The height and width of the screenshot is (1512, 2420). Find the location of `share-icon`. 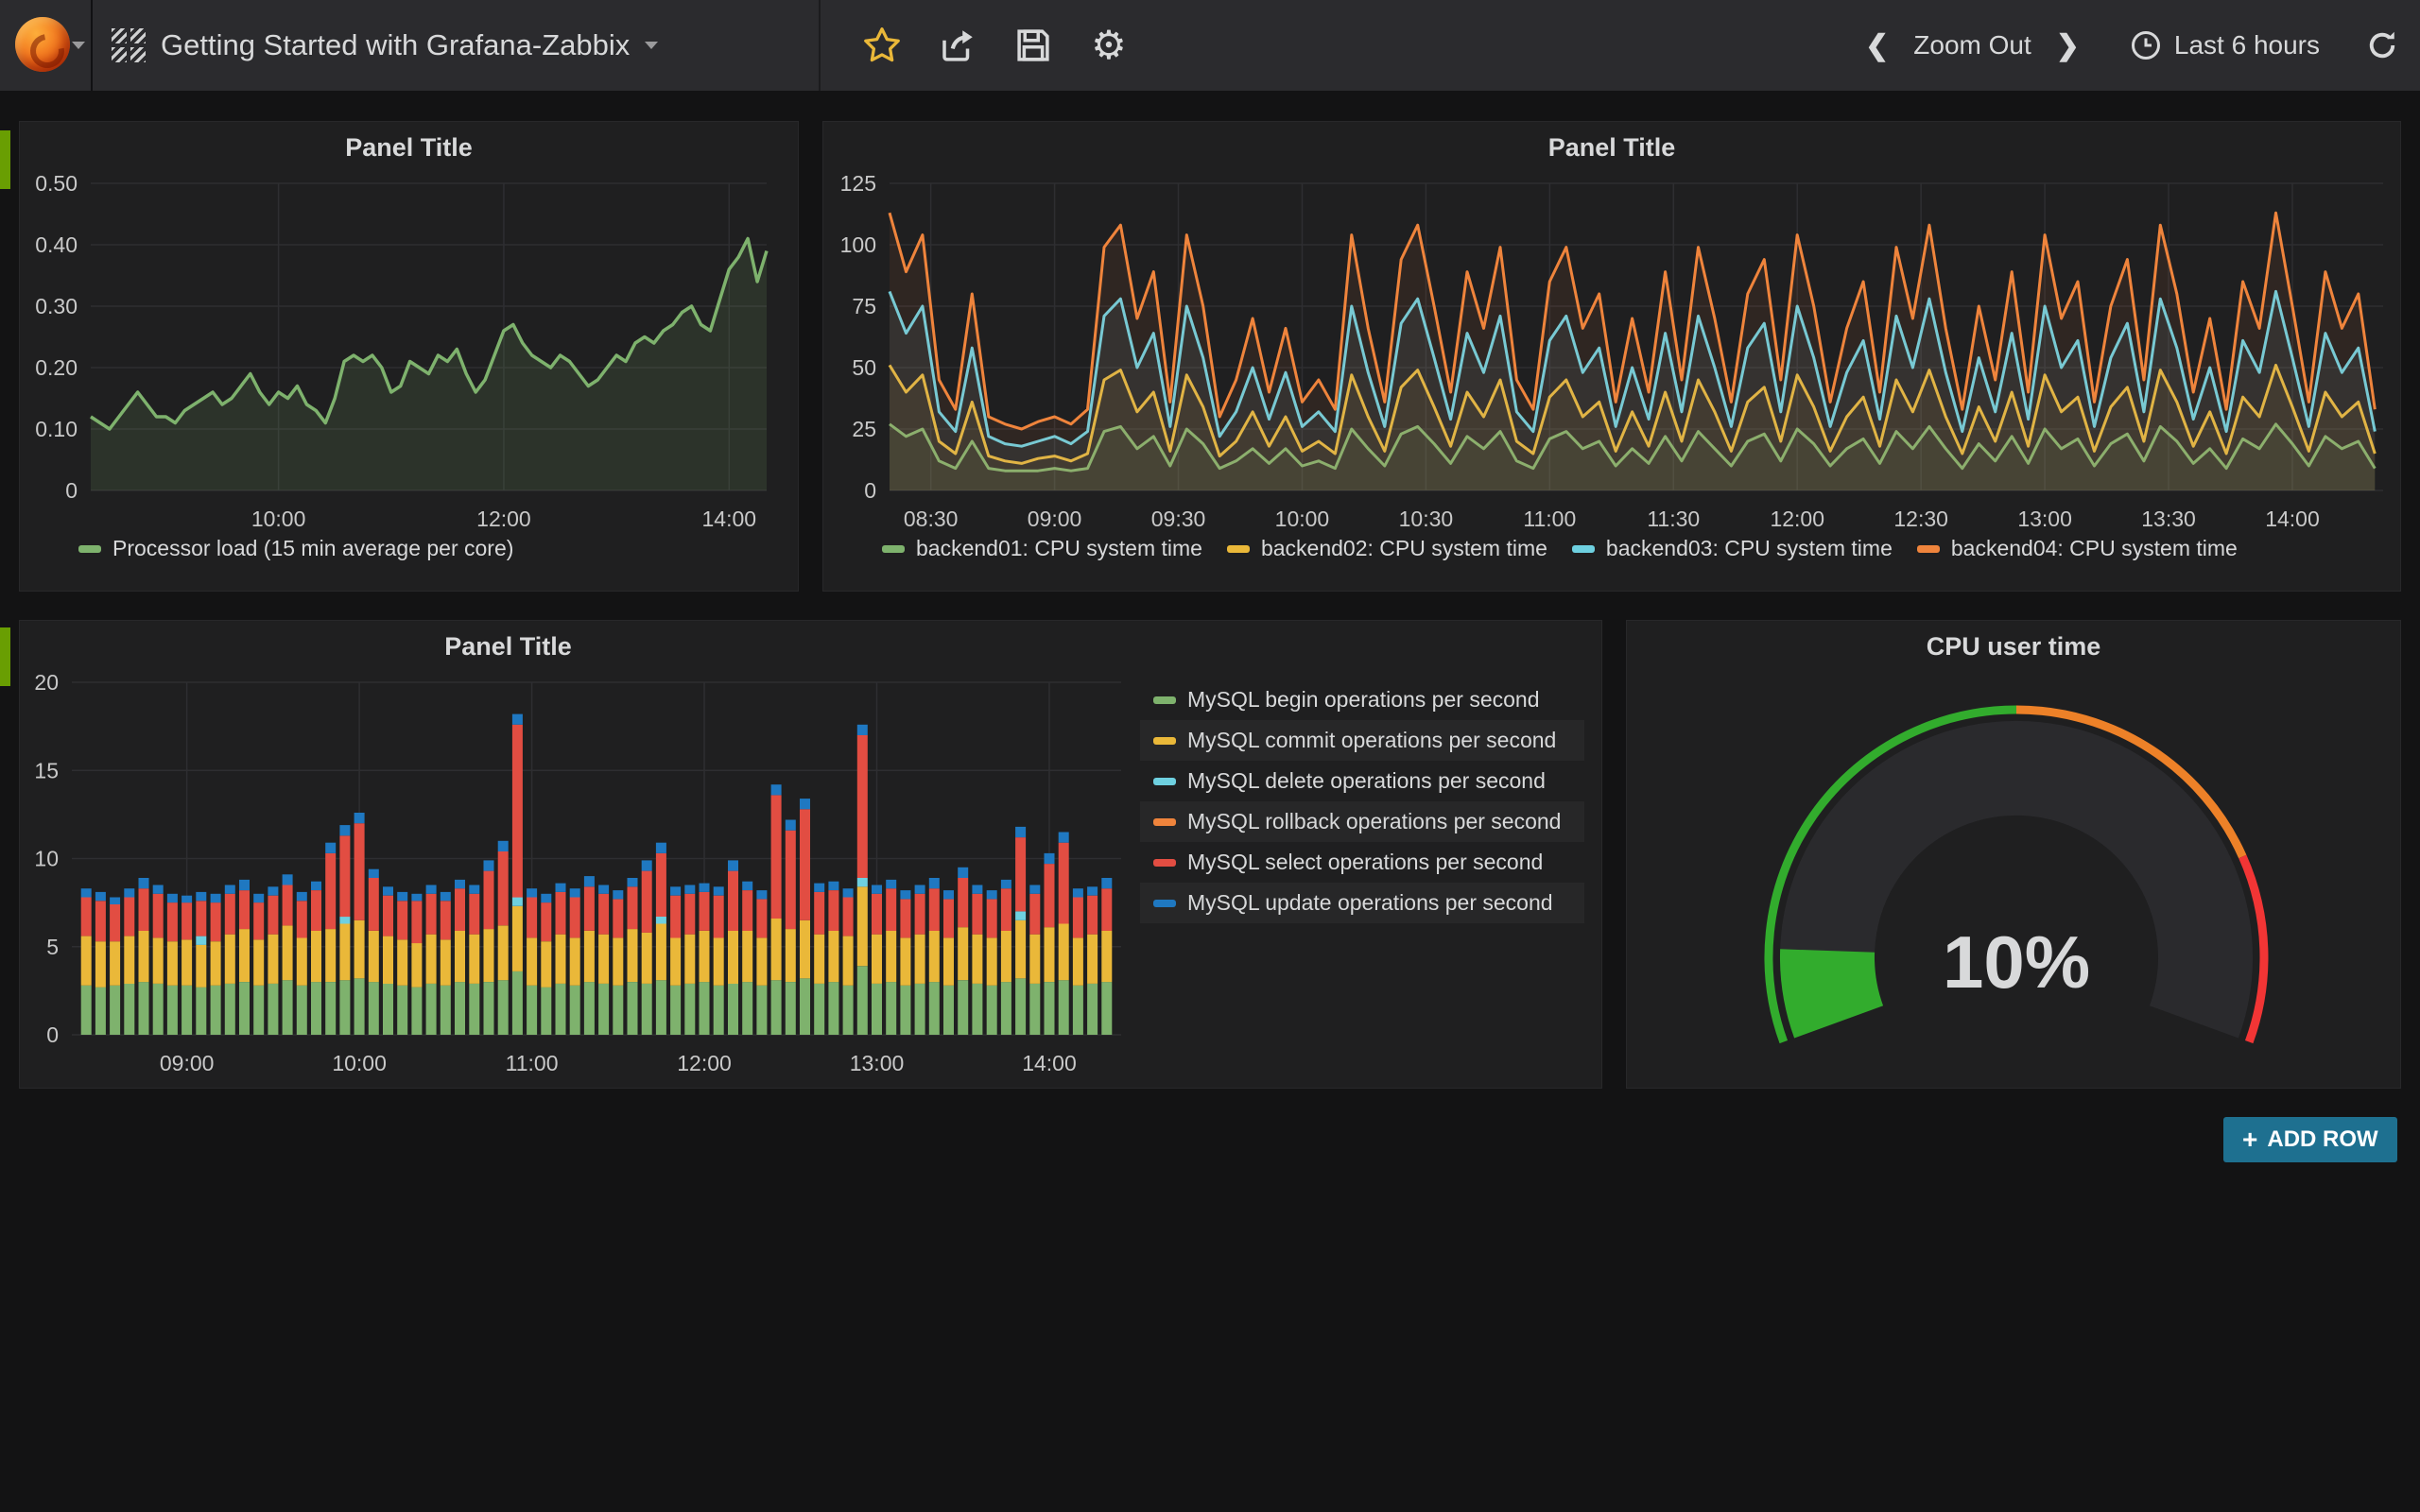

share-icon is located at coordinates (957, 45).